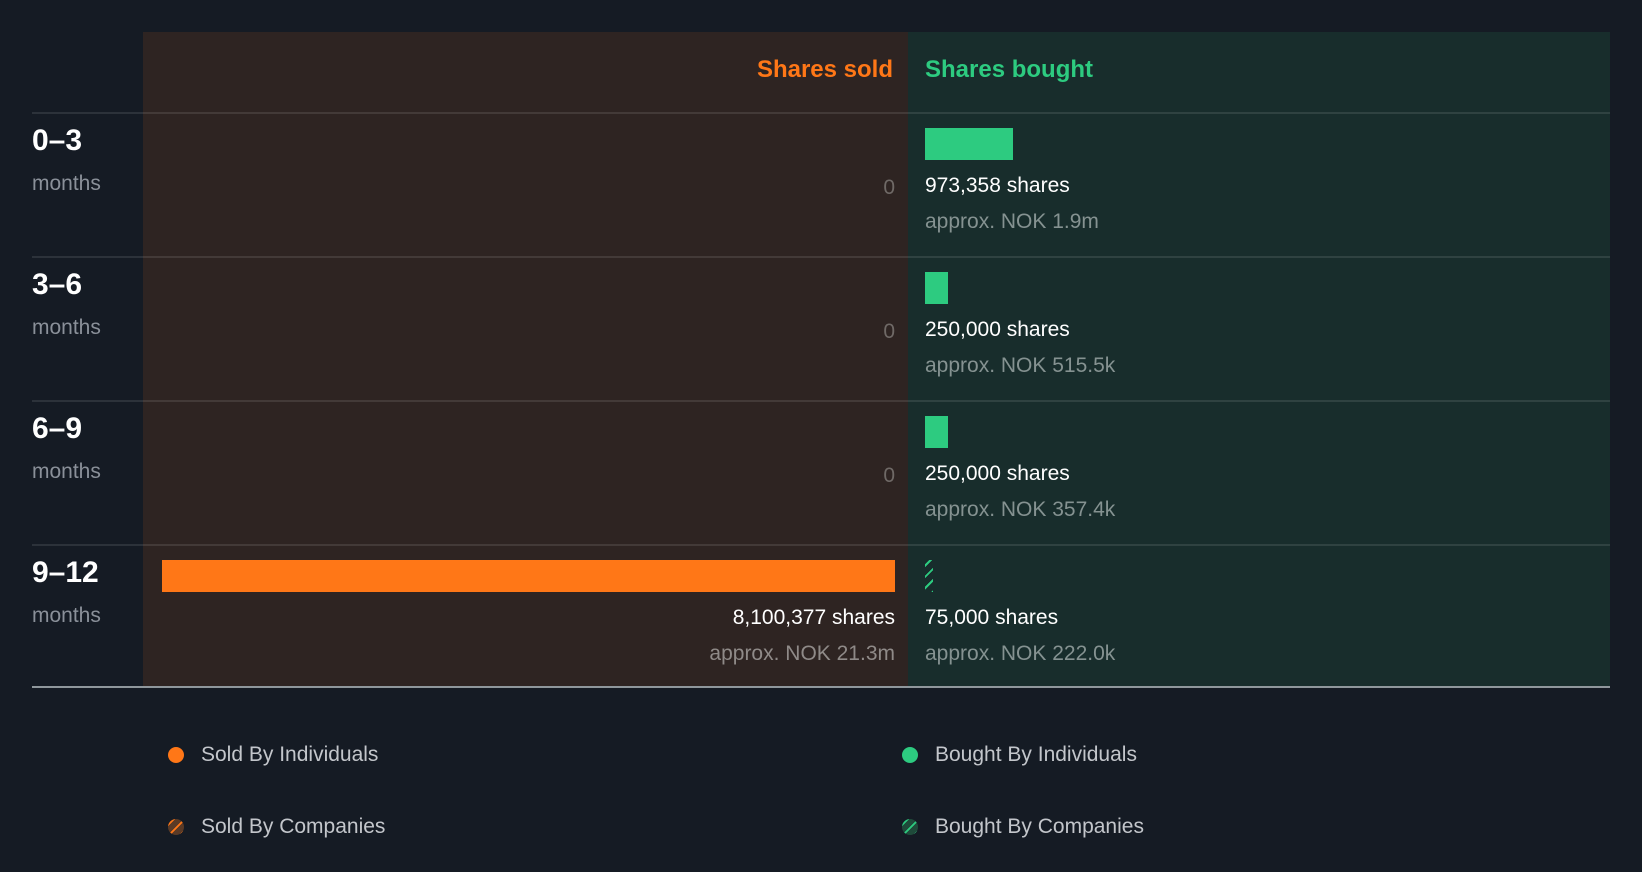 This screenshot has width=1642, height=872. I want to click on sold-shares-value: 8,100,377 shares, so click(813, 617).